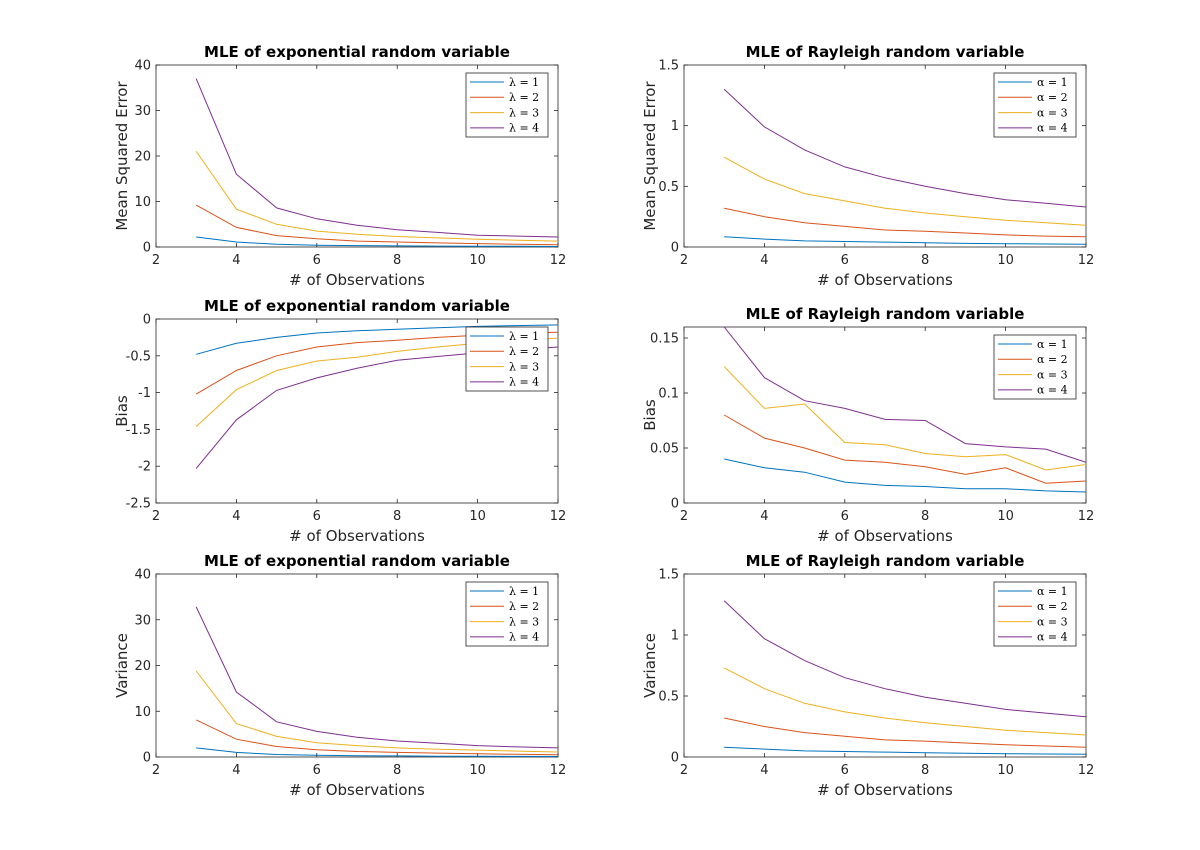 The width and height of the screenshot is (1200, 850). Describe the element at coordinates (664, 339) in the screenshot. I see `y-tick-label: 0.15` at that location.